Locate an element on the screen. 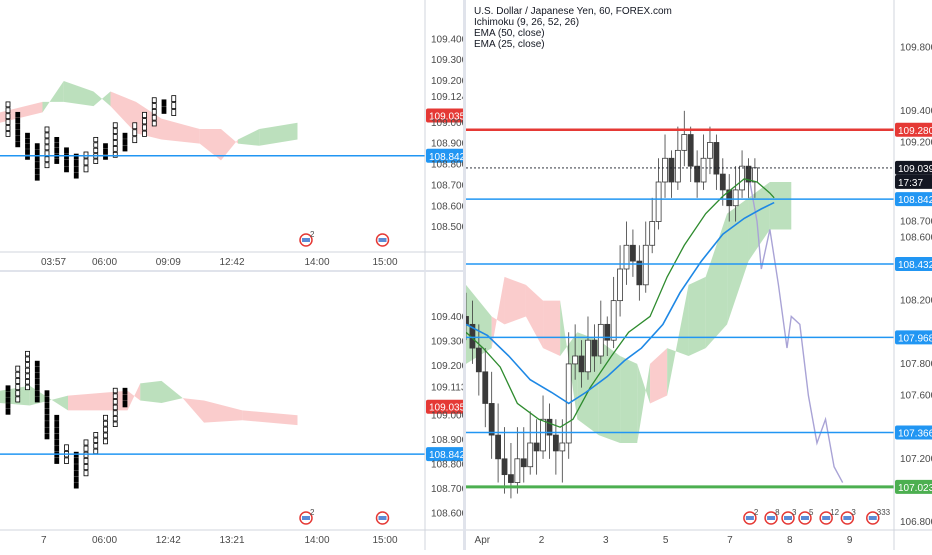  y-tick-label: 106.800 is located at coordinates (916, 522).